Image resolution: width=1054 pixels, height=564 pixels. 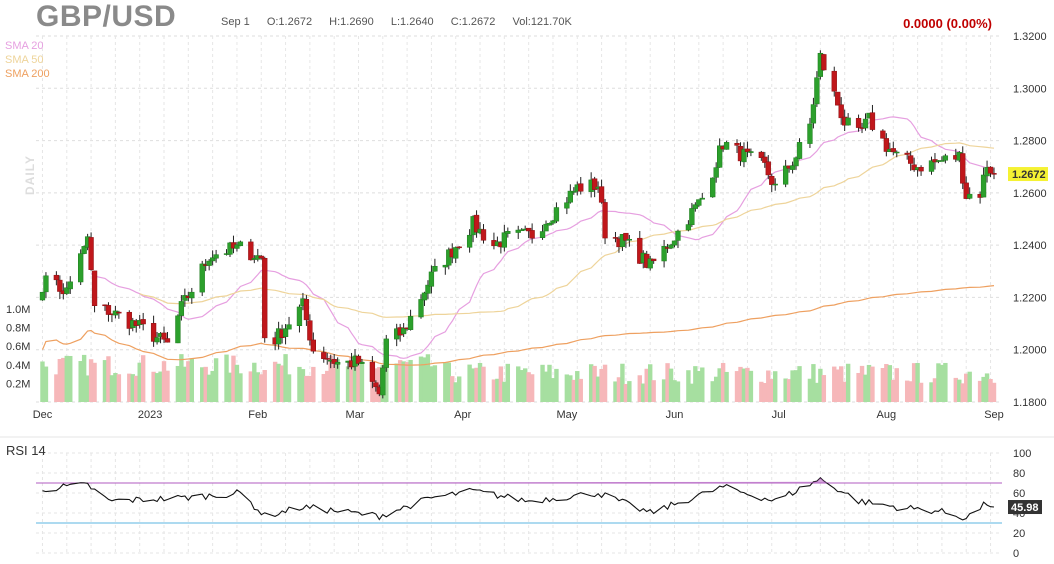 What do you see at coordinates (1019, 494) in the screenshot?
I see `rsi-tick-label: 60` at bounding box center [1019, 494].